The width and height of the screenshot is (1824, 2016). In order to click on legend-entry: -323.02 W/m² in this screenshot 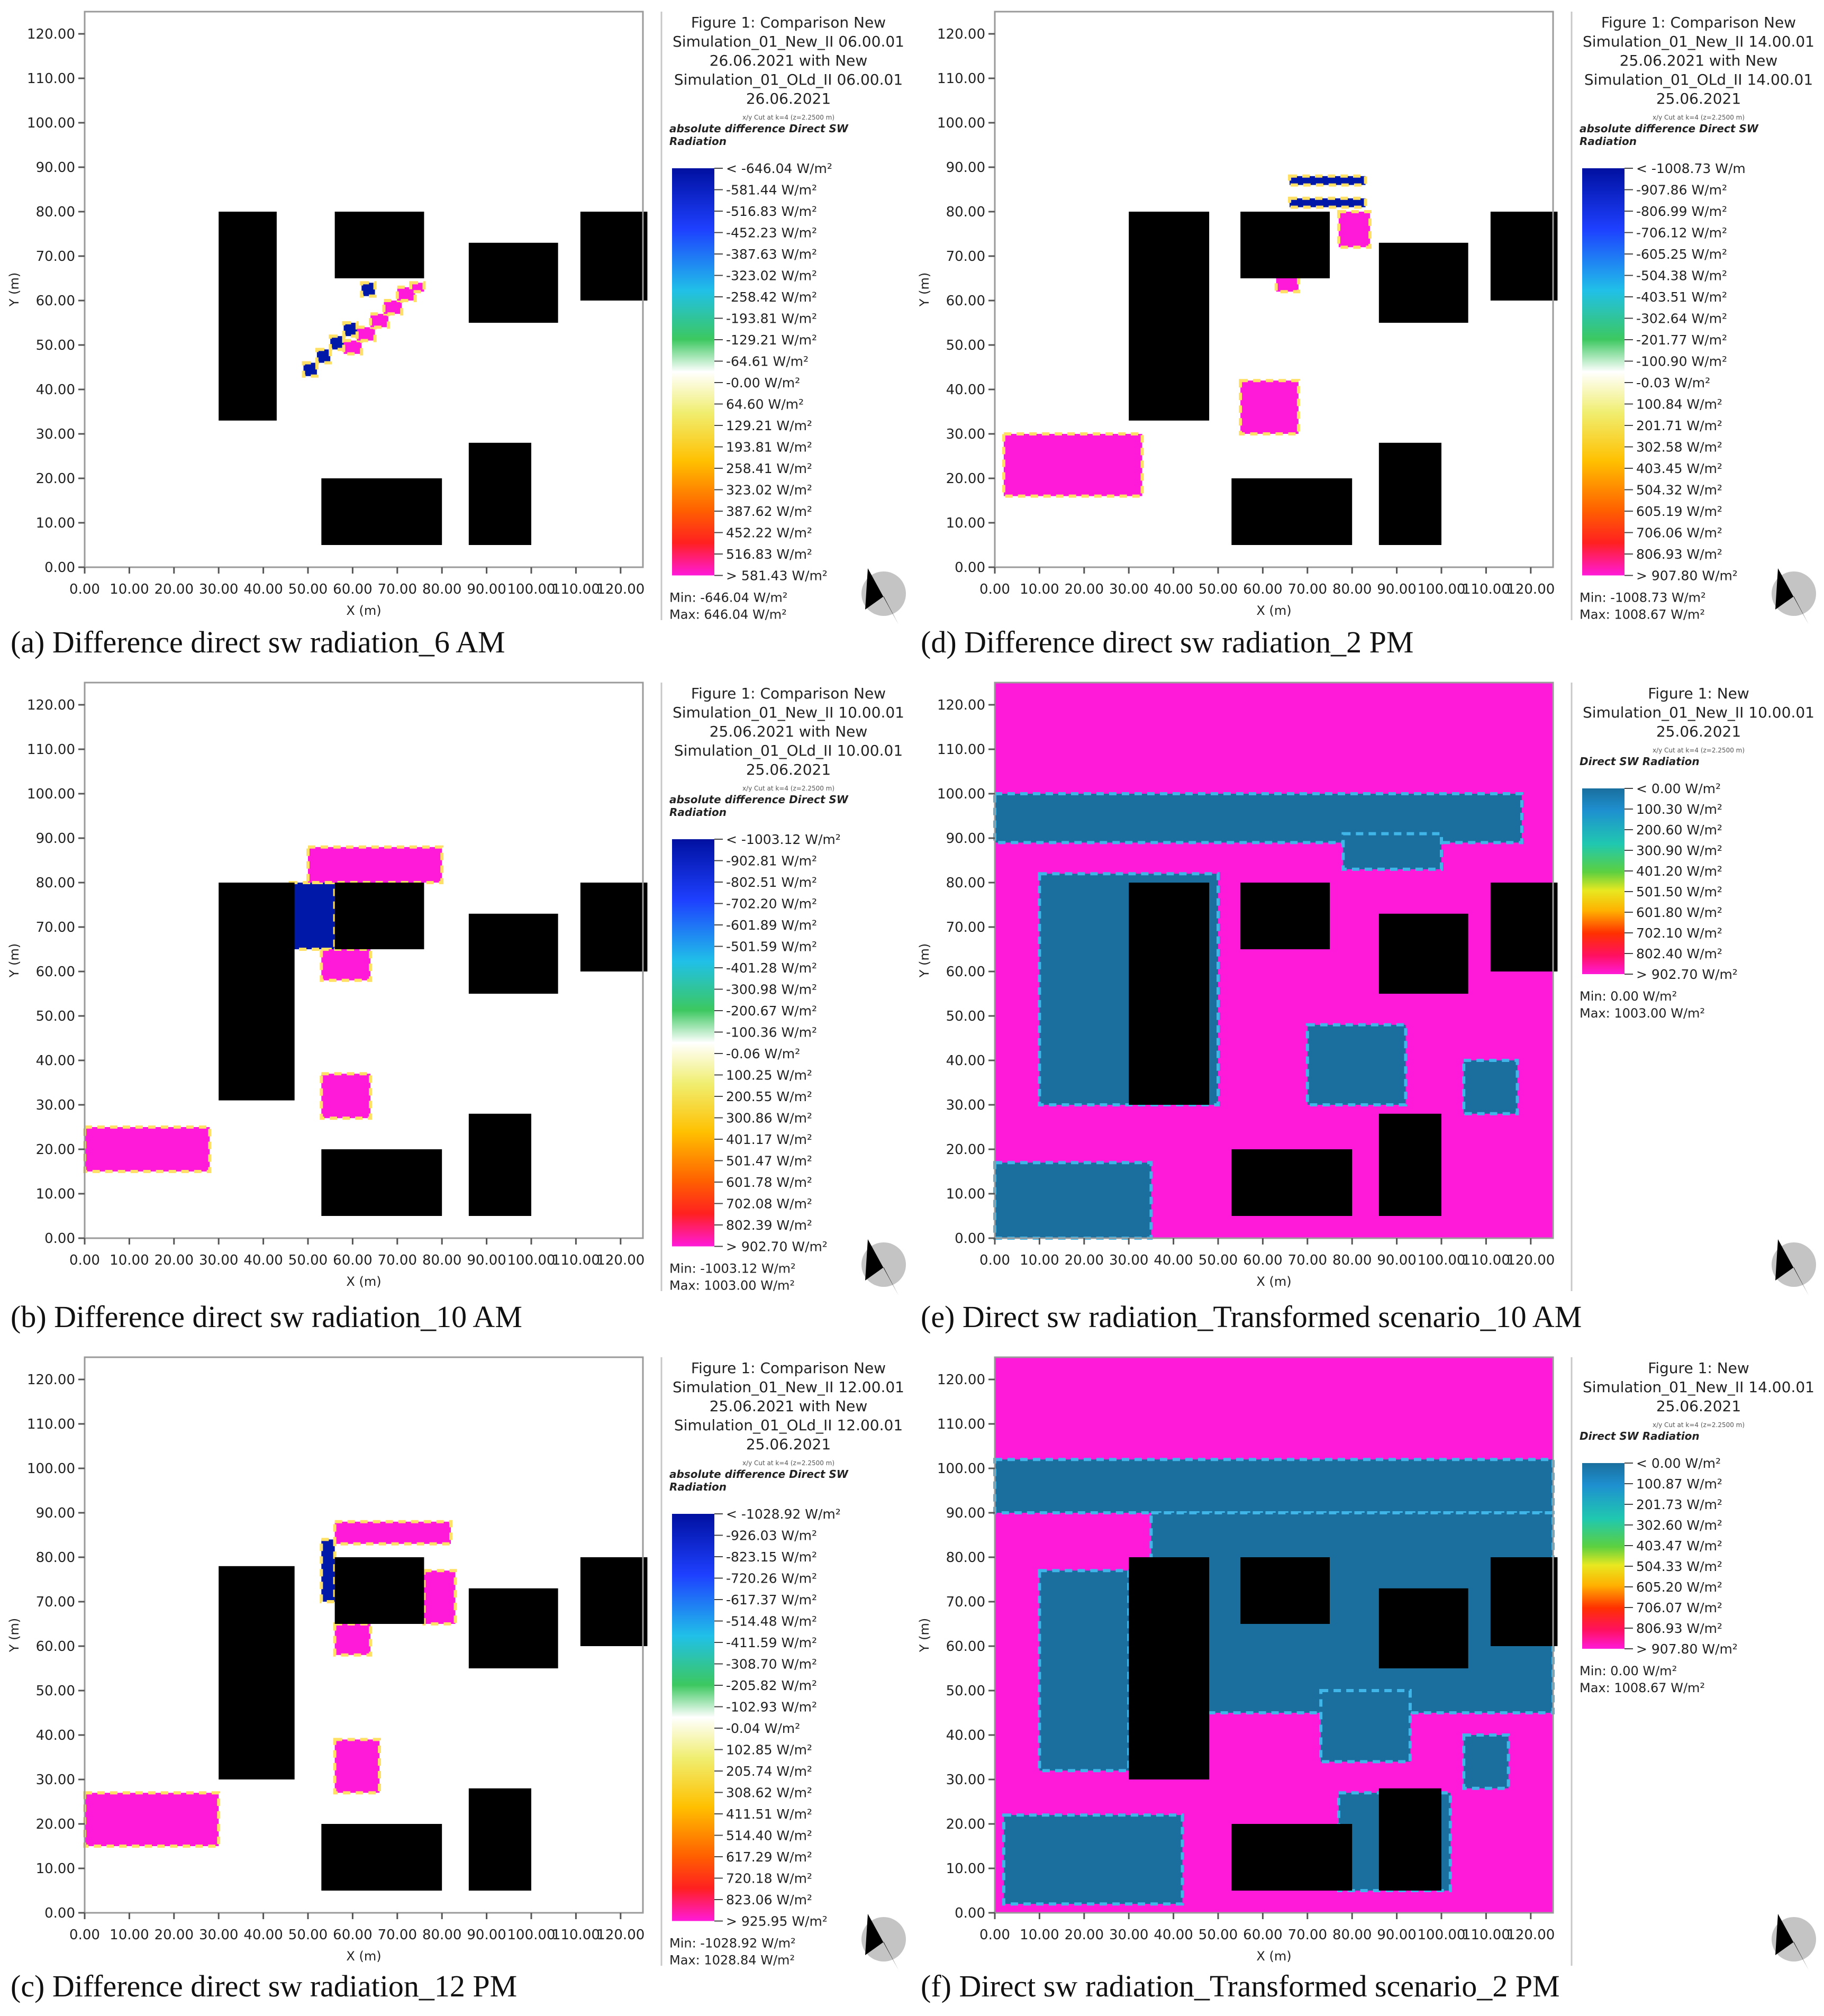, I will do `click(771, 276)`.